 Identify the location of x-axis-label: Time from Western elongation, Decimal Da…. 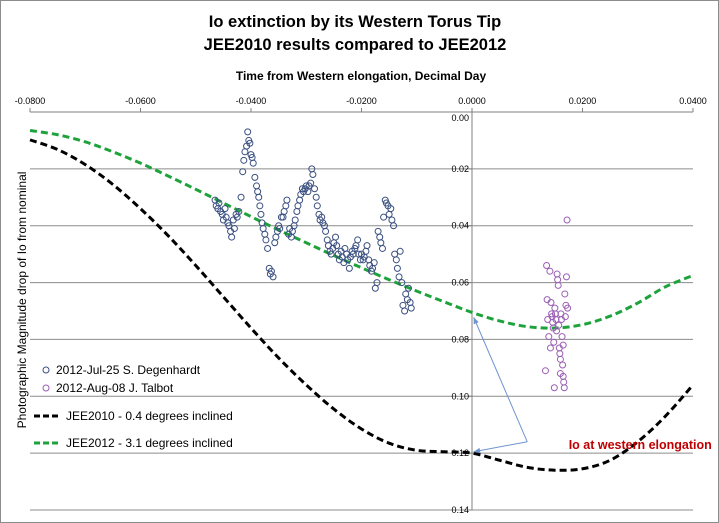
(361, 76).